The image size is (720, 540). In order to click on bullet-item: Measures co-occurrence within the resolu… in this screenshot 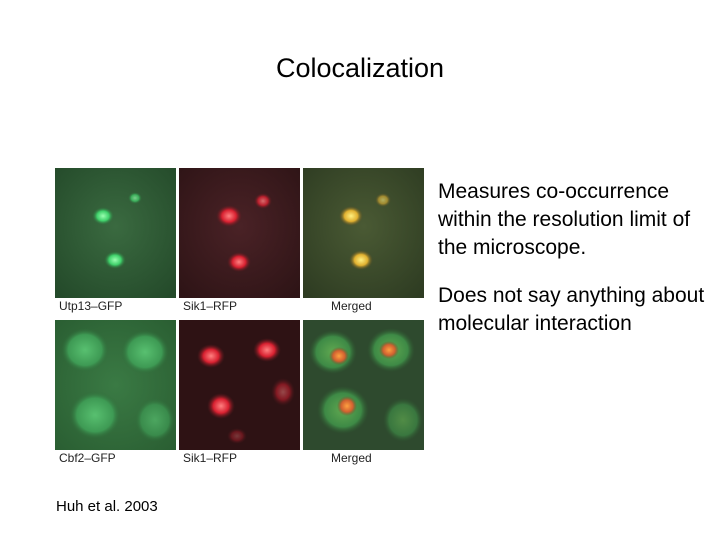, I will do `click(564, 219)`.